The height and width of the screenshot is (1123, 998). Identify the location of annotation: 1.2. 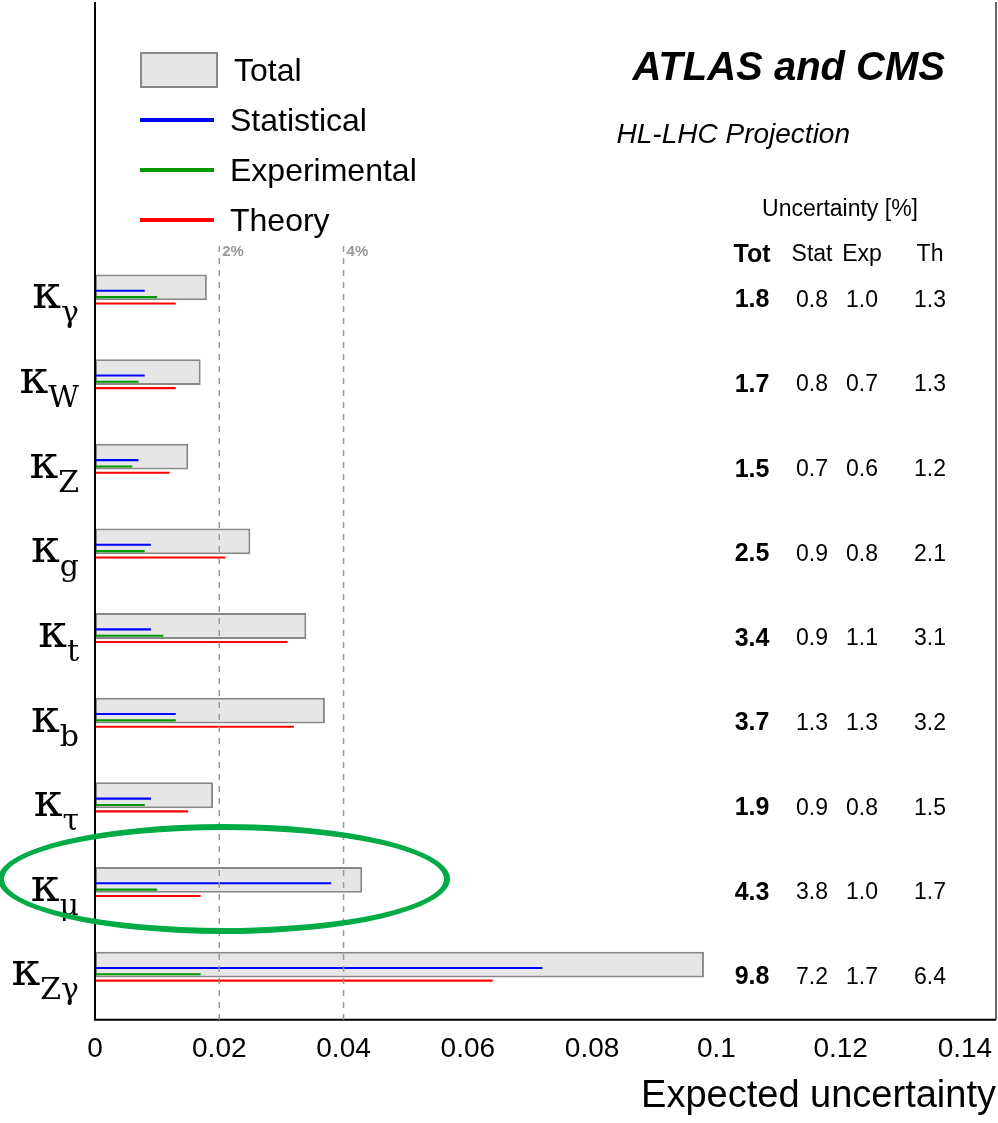
(930, 467).